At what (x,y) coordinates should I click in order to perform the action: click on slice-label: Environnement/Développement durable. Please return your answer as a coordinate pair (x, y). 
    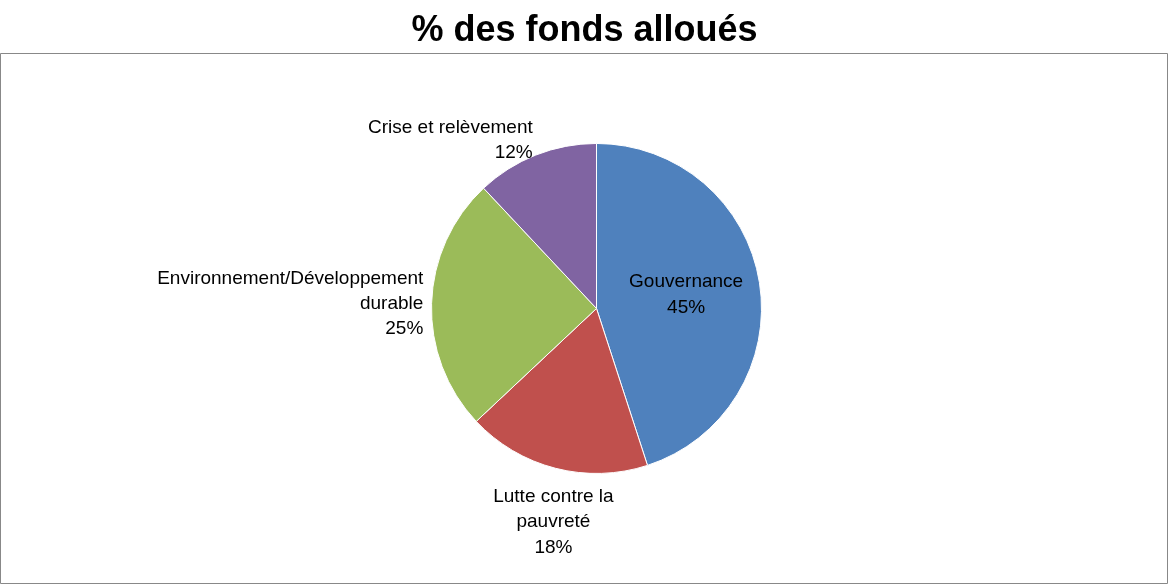
    Looking at the image, I should click on (291, 290).